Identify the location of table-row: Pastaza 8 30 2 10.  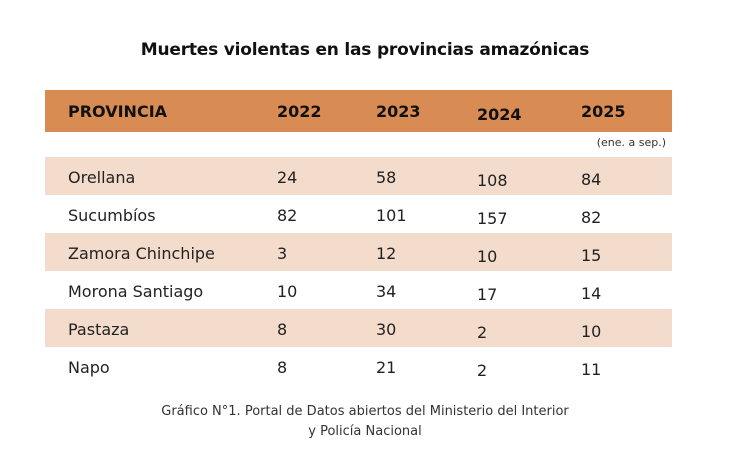
(358, 328).